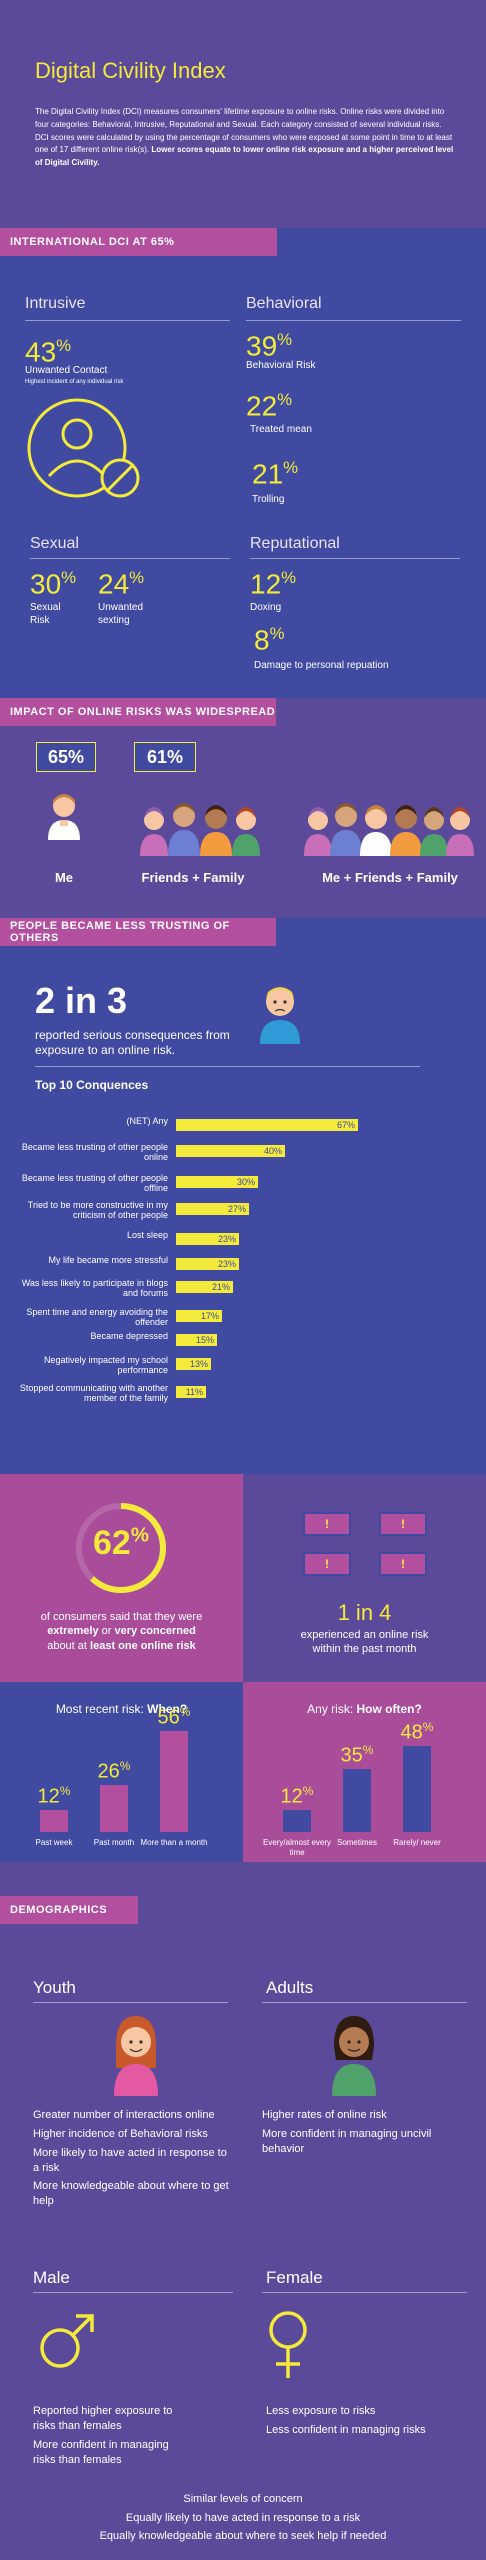 Image resolution: width=486 pixels, height=2560 pixels. Describe the element at coordinates (147, 1235) in the screenshot. I see `bar-label: Lost sleep` at that location.